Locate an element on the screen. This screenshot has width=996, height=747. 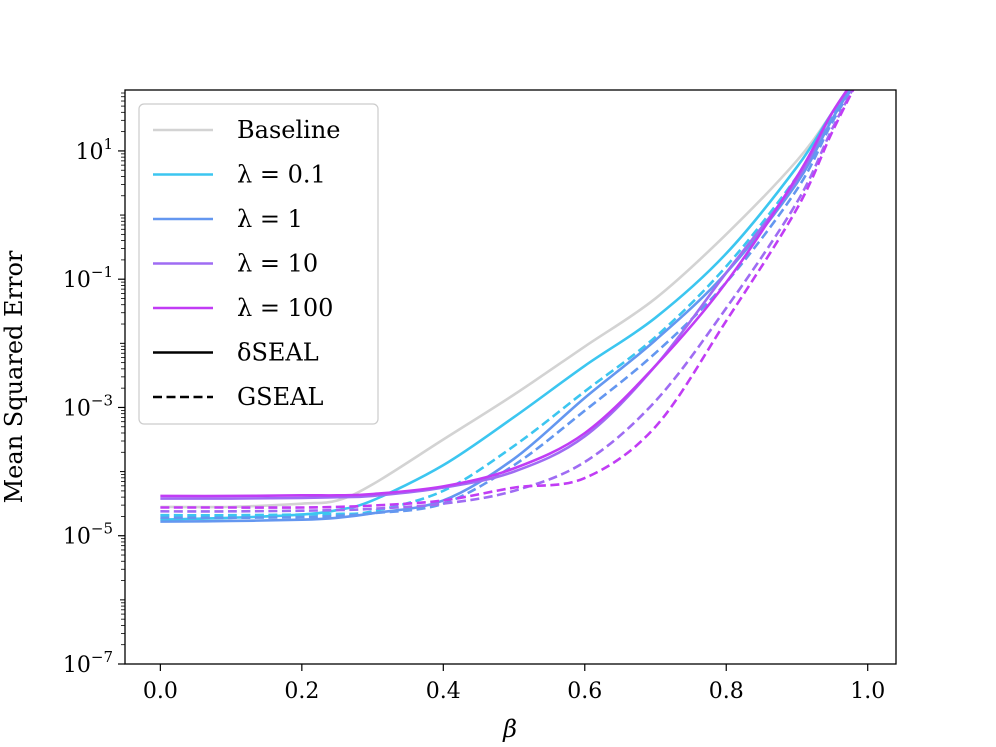
y-axis: 10⁻⁷ 10⁻⁵ 10⁻³ 10⁻¹ 10¹ is located at coordinates (94, 385).